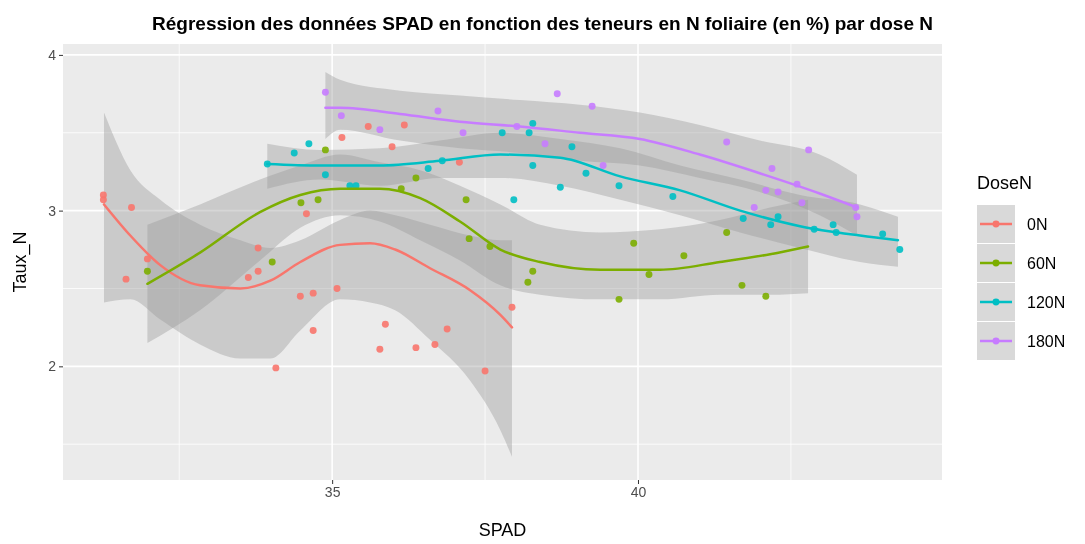 The image size is (1085, 544). What do you see at coordinates (52, 210) in the screenshot?
I see `y-tick-label: 3` at bounding box center [52, 210].